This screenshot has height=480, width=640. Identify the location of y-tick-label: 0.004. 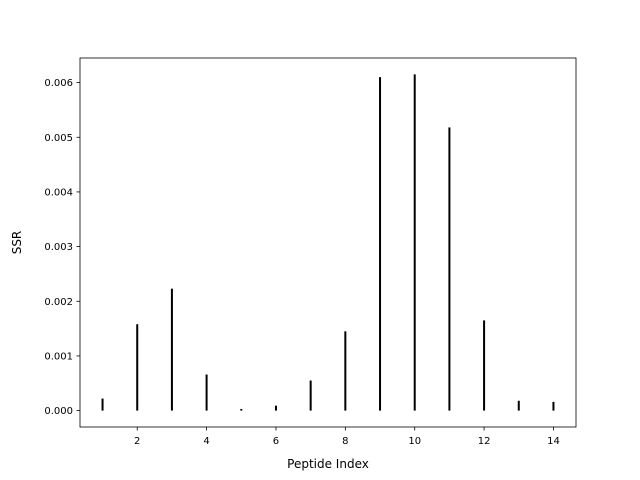
(58, 193).